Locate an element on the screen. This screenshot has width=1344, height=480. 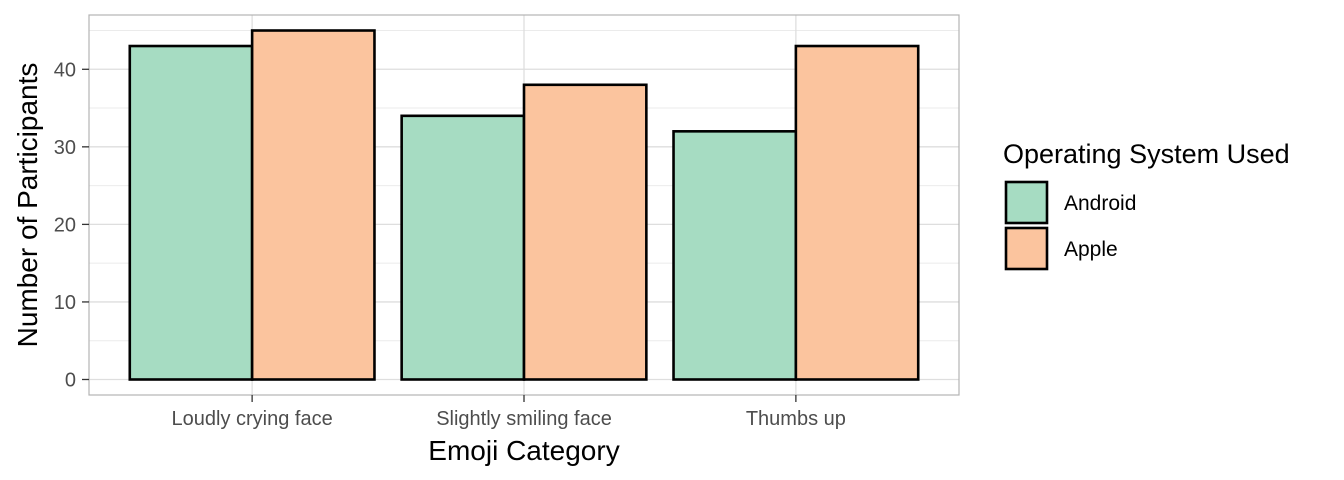
y-tick-label: 40 is located at coordinates (65, 70).